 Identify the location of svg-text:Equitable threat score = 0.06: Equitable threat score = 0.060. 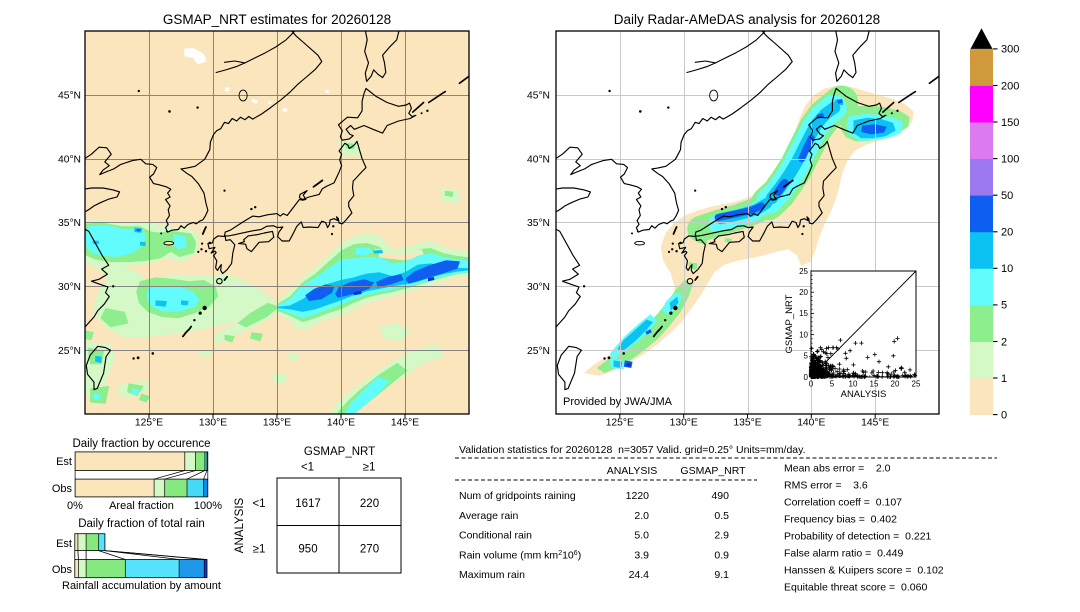
(855, 588).